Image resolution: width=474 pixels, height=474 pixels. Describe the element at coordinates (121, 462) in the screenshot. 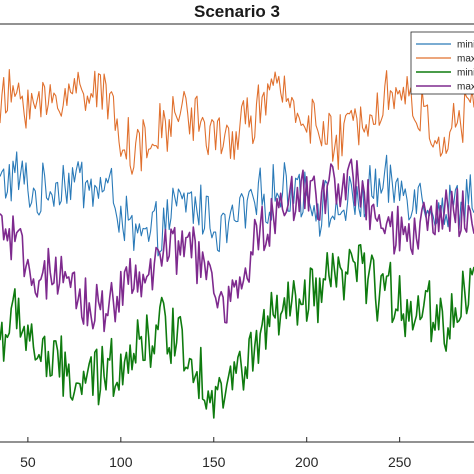

I see `x-tick-label: 100` at that location.